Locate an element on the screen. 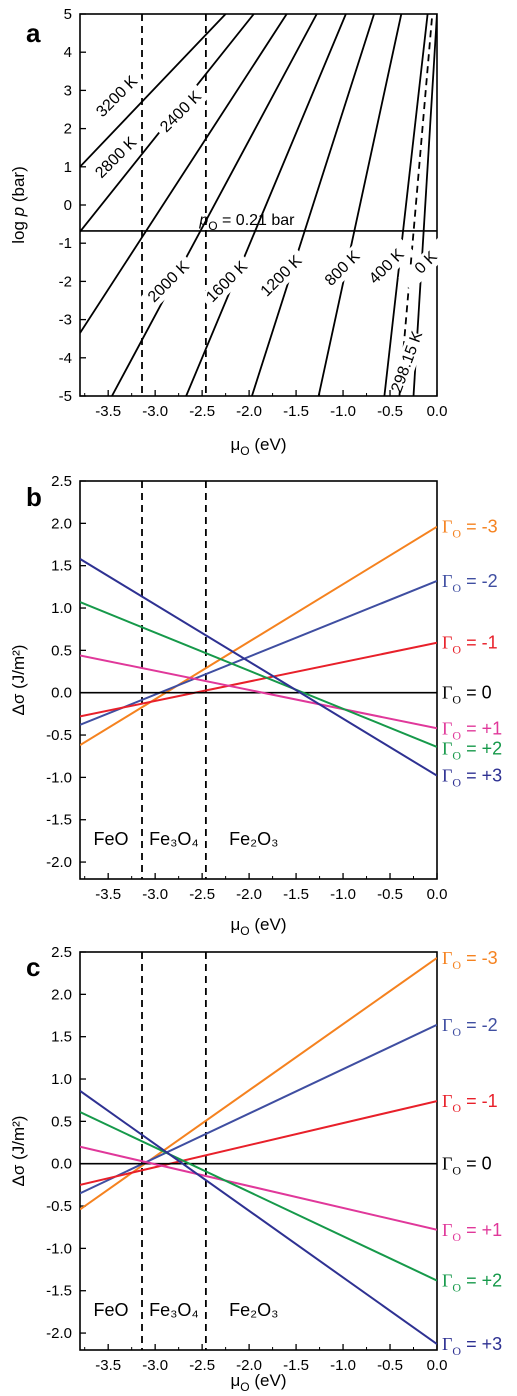  isotherm-label: 2400 K is located at coordinates (181, 112).